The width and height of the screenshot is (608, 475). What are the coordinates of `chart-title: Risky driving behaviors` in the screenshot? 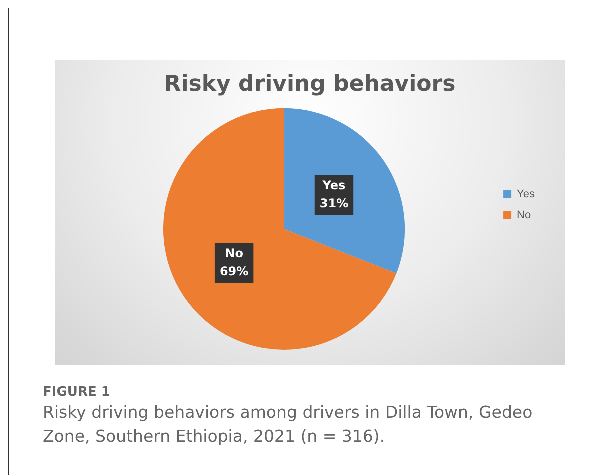 It's located at (310, 84).